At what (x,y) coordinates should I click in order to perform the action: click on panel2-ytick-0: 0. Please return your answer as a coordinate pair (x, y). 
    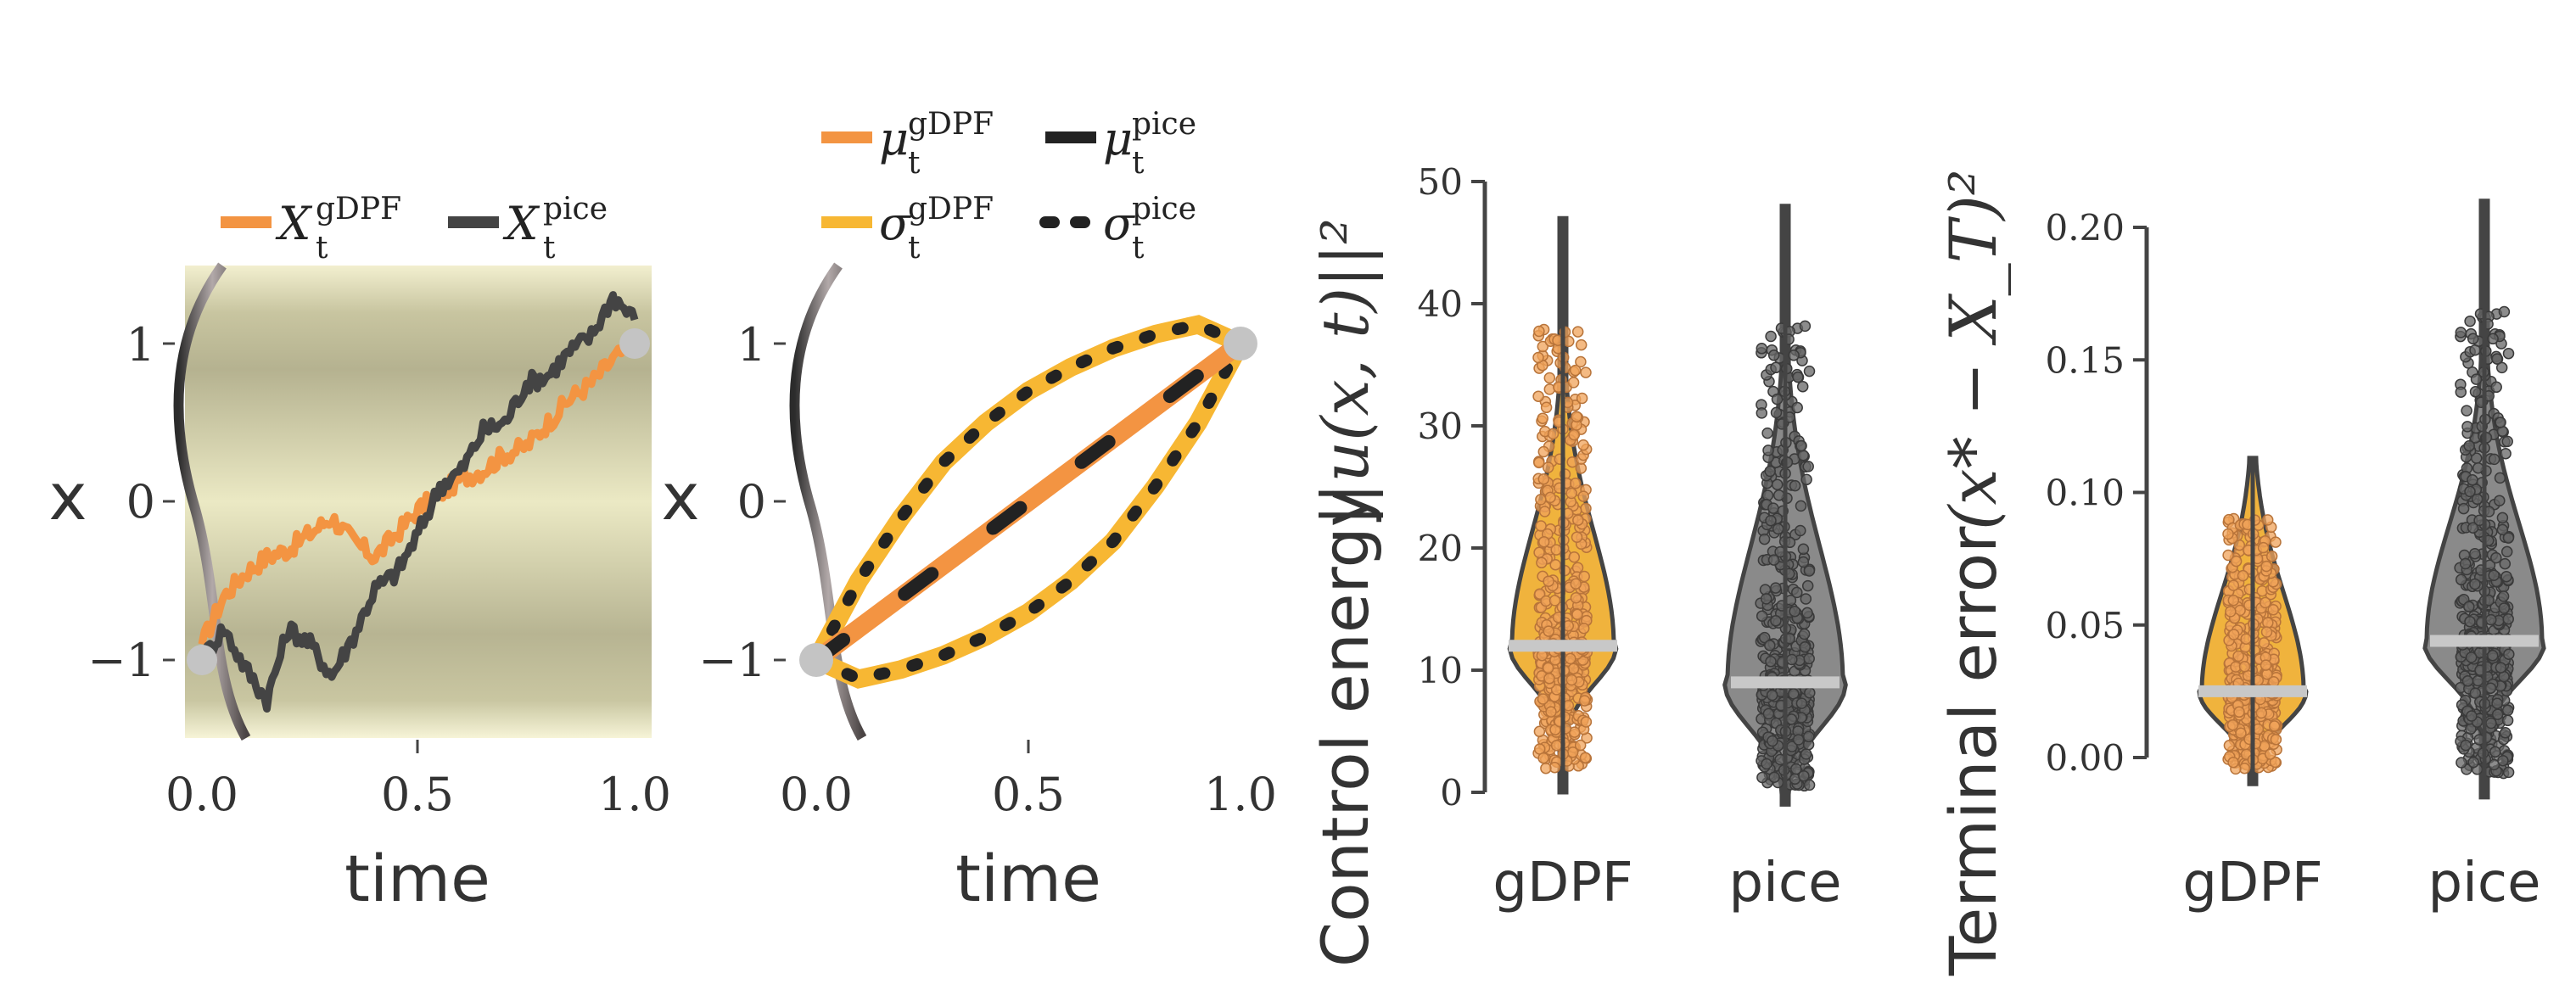
    Looking at the image, I should click on (751, 501).